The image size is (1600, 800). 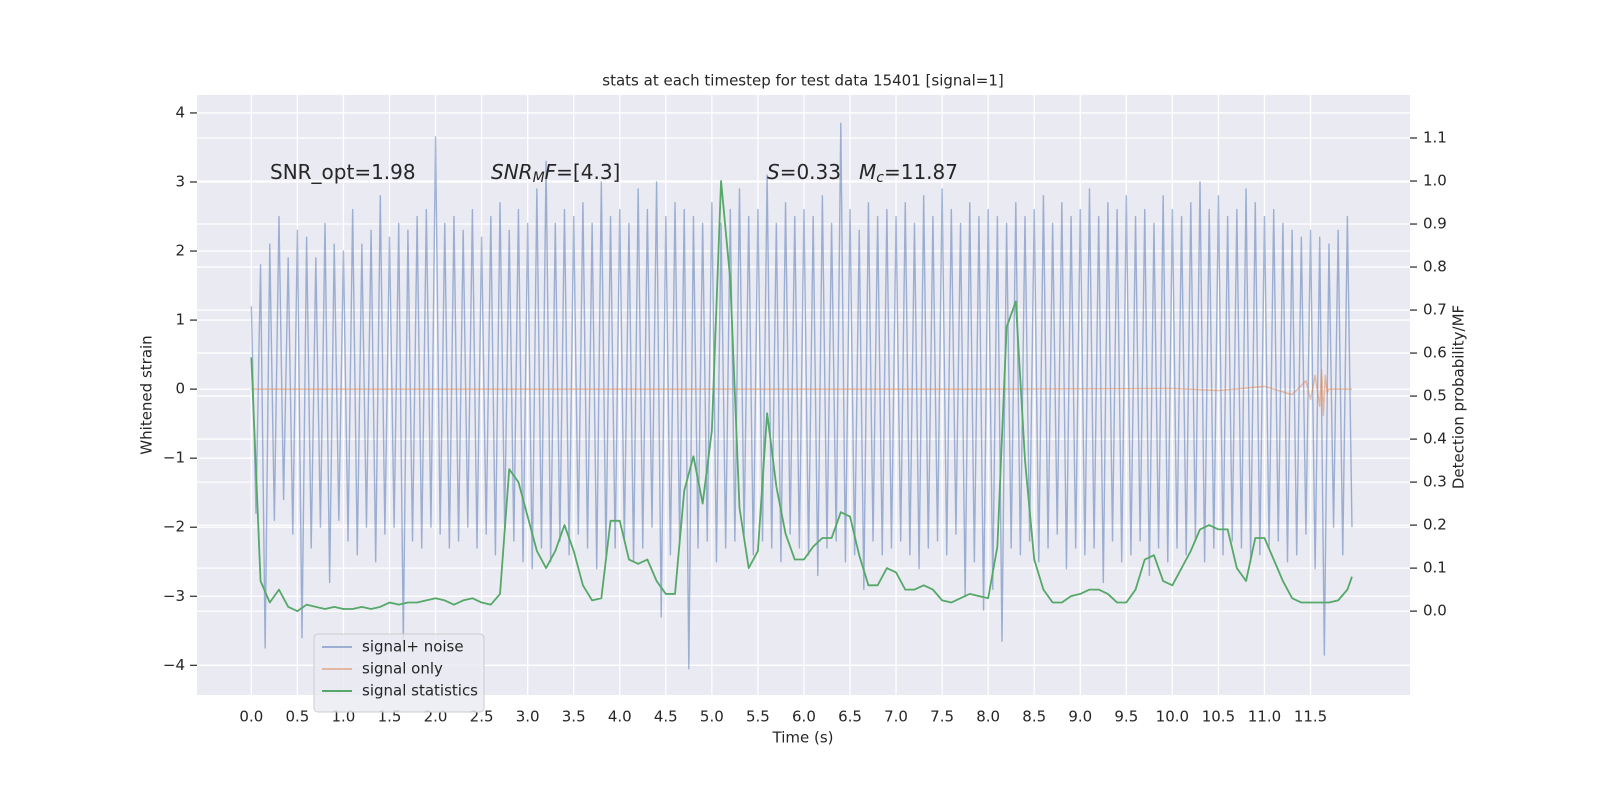 I want to click on annotation-part: F, so click(x=551, y=172).